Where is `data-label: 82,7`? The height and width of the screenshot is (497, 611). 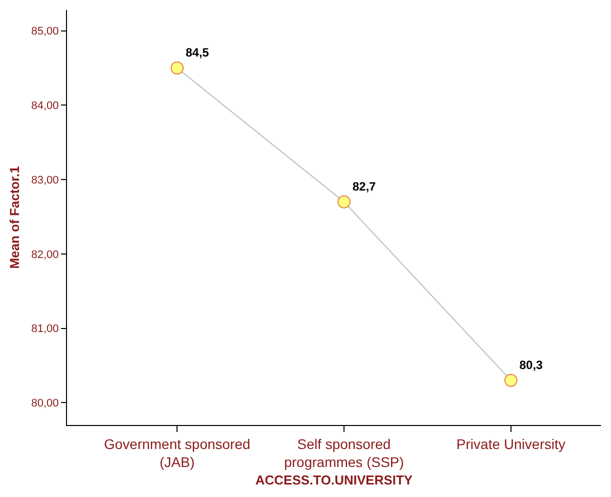
data-label: 82,7 is located at coordinates (364, 186).